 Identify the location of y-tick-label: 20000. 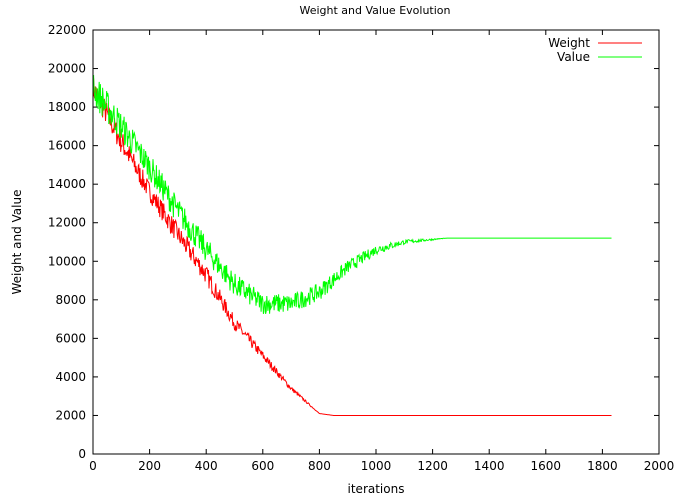
(67, 69).